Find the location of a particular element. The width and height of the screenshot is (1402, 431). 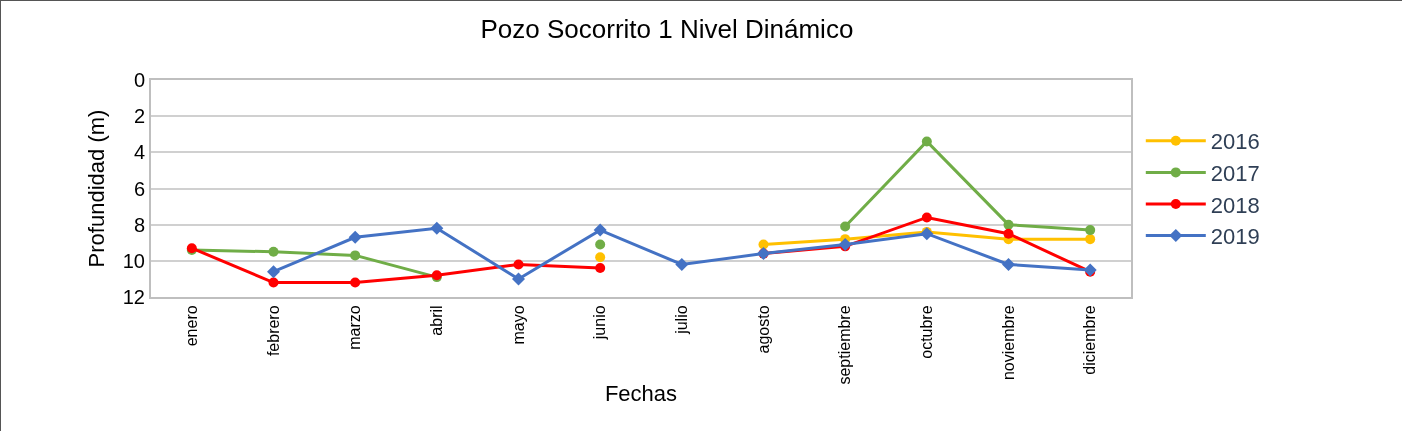

x-tick-label: julio is located at coordinates (682, 320).